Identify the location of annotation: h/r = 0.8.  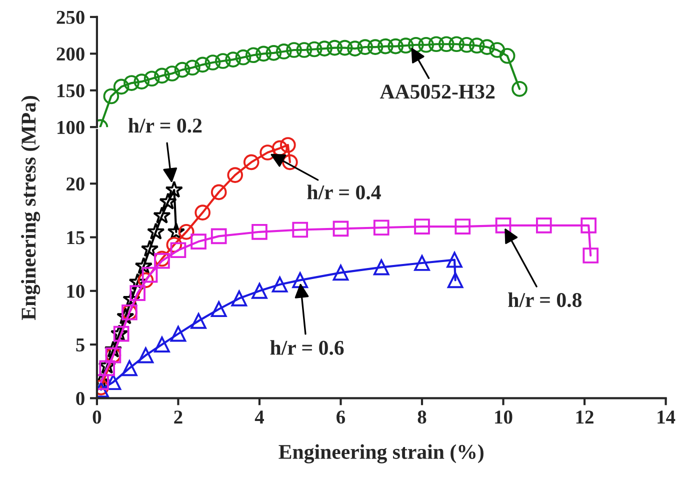
(545, 300).